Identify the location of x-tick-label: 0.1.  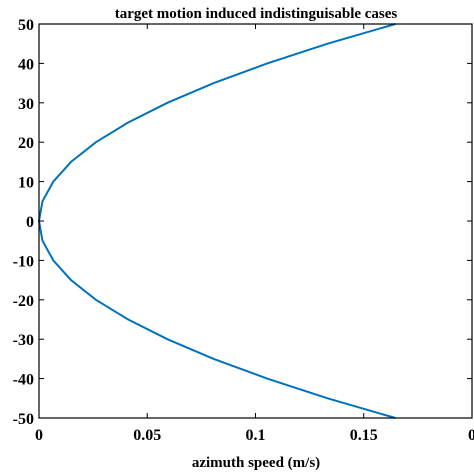
(256, 435).